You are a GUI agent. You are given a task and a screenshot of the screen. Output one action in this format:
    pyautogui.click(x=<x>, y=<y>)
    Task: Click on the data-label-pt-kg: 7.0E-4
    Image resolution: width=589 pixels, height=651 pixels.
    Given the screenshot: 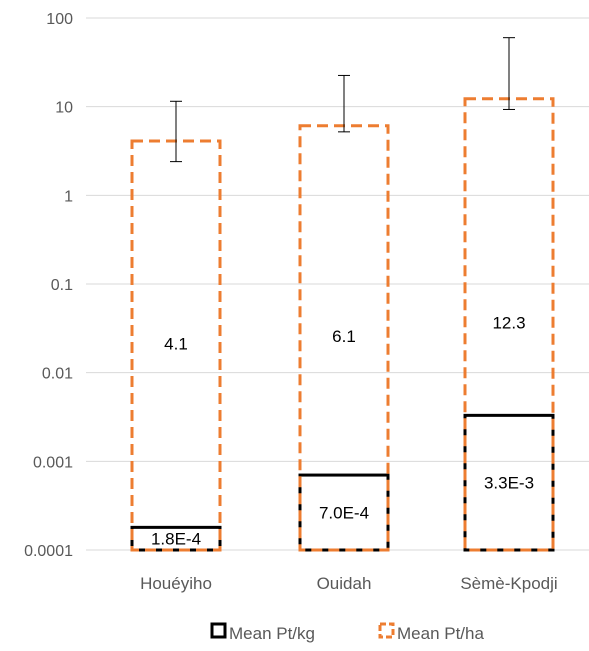 What is the action you would take?
    pyautogui.click(x=344, y=513)
    